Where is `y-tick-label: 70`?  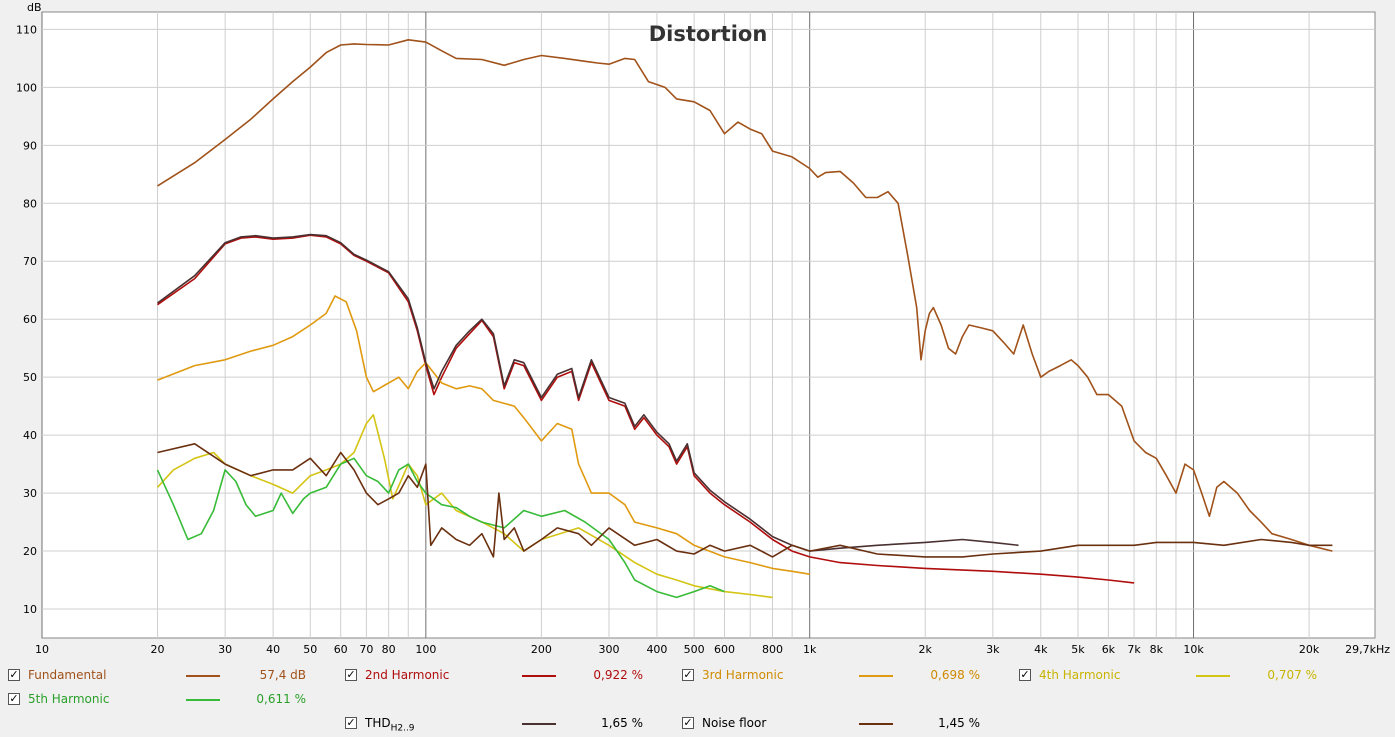 y-tick-label: 70 is located at coordinates (30, 261).